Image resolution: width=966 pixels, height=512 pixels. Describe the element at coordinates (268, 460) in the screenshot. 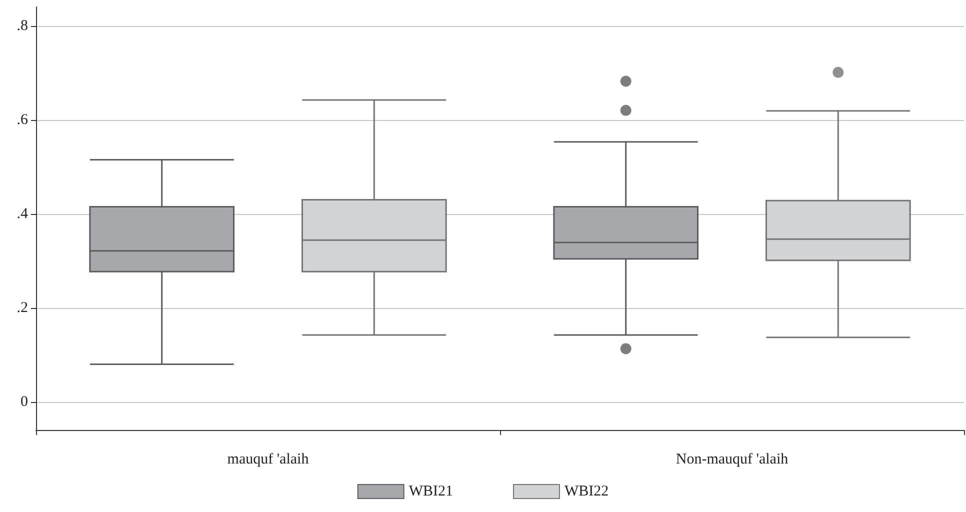

I see `x-tick-label: mauquf 'alaih` at that location.